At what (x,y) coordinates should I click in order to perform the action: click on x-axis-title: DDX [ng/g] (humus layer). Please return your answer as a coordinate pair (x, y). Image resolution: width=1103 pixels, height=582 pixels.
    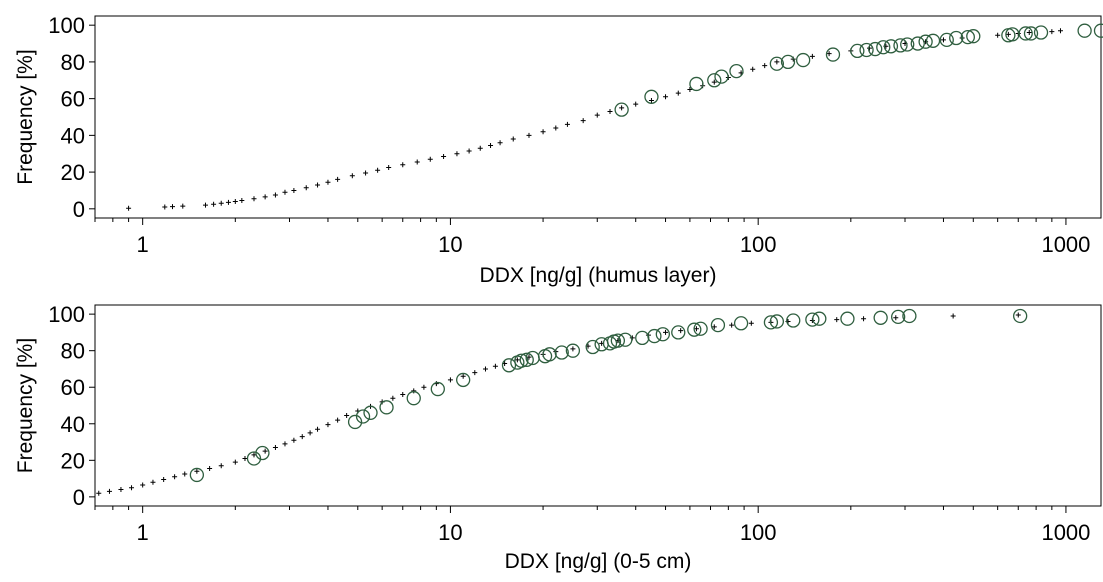
    Looking at the image, I should click on (598, 275).